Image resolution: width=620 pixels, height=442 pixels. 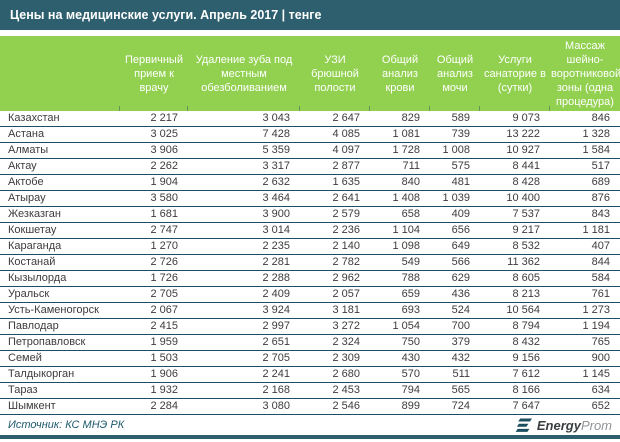 I want to click on row-price-value: 2 168, so click(x=244, y=390).